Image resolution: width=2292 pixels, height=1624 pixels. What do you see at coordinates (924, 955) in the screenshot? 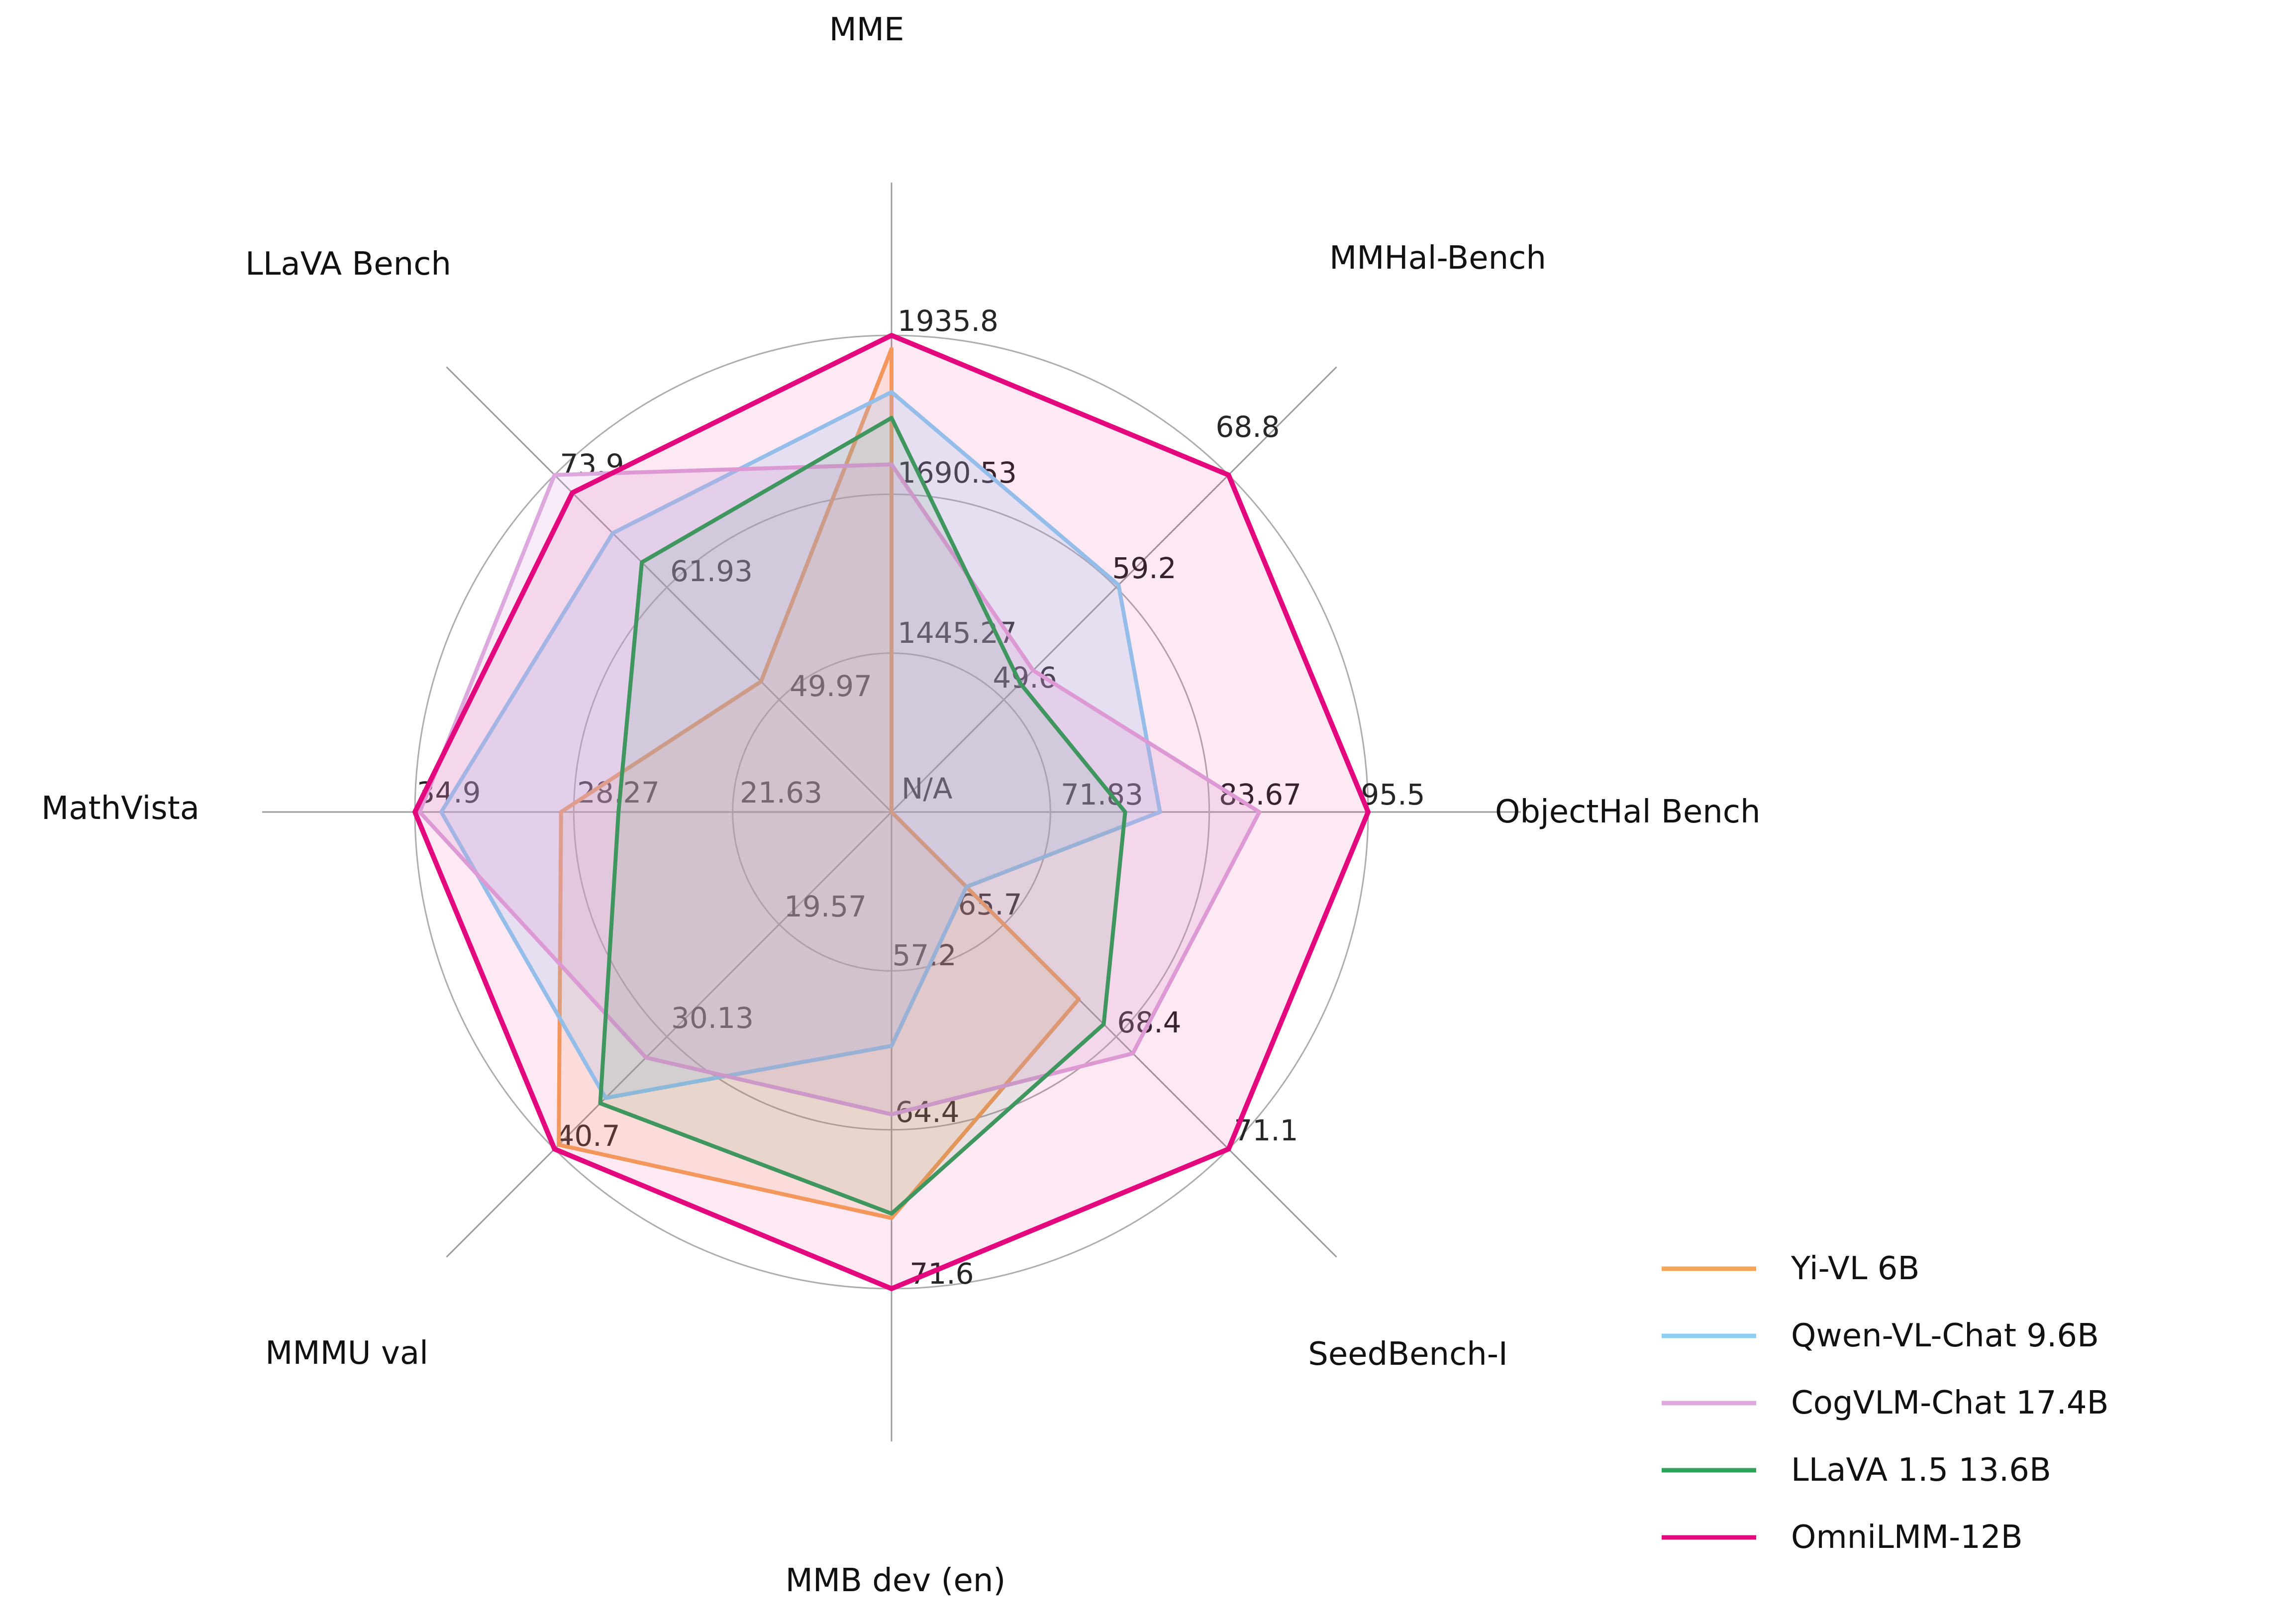
I see `tick-label-mmb-dev-en-1: 57.2` at bounding box center [924, 955].